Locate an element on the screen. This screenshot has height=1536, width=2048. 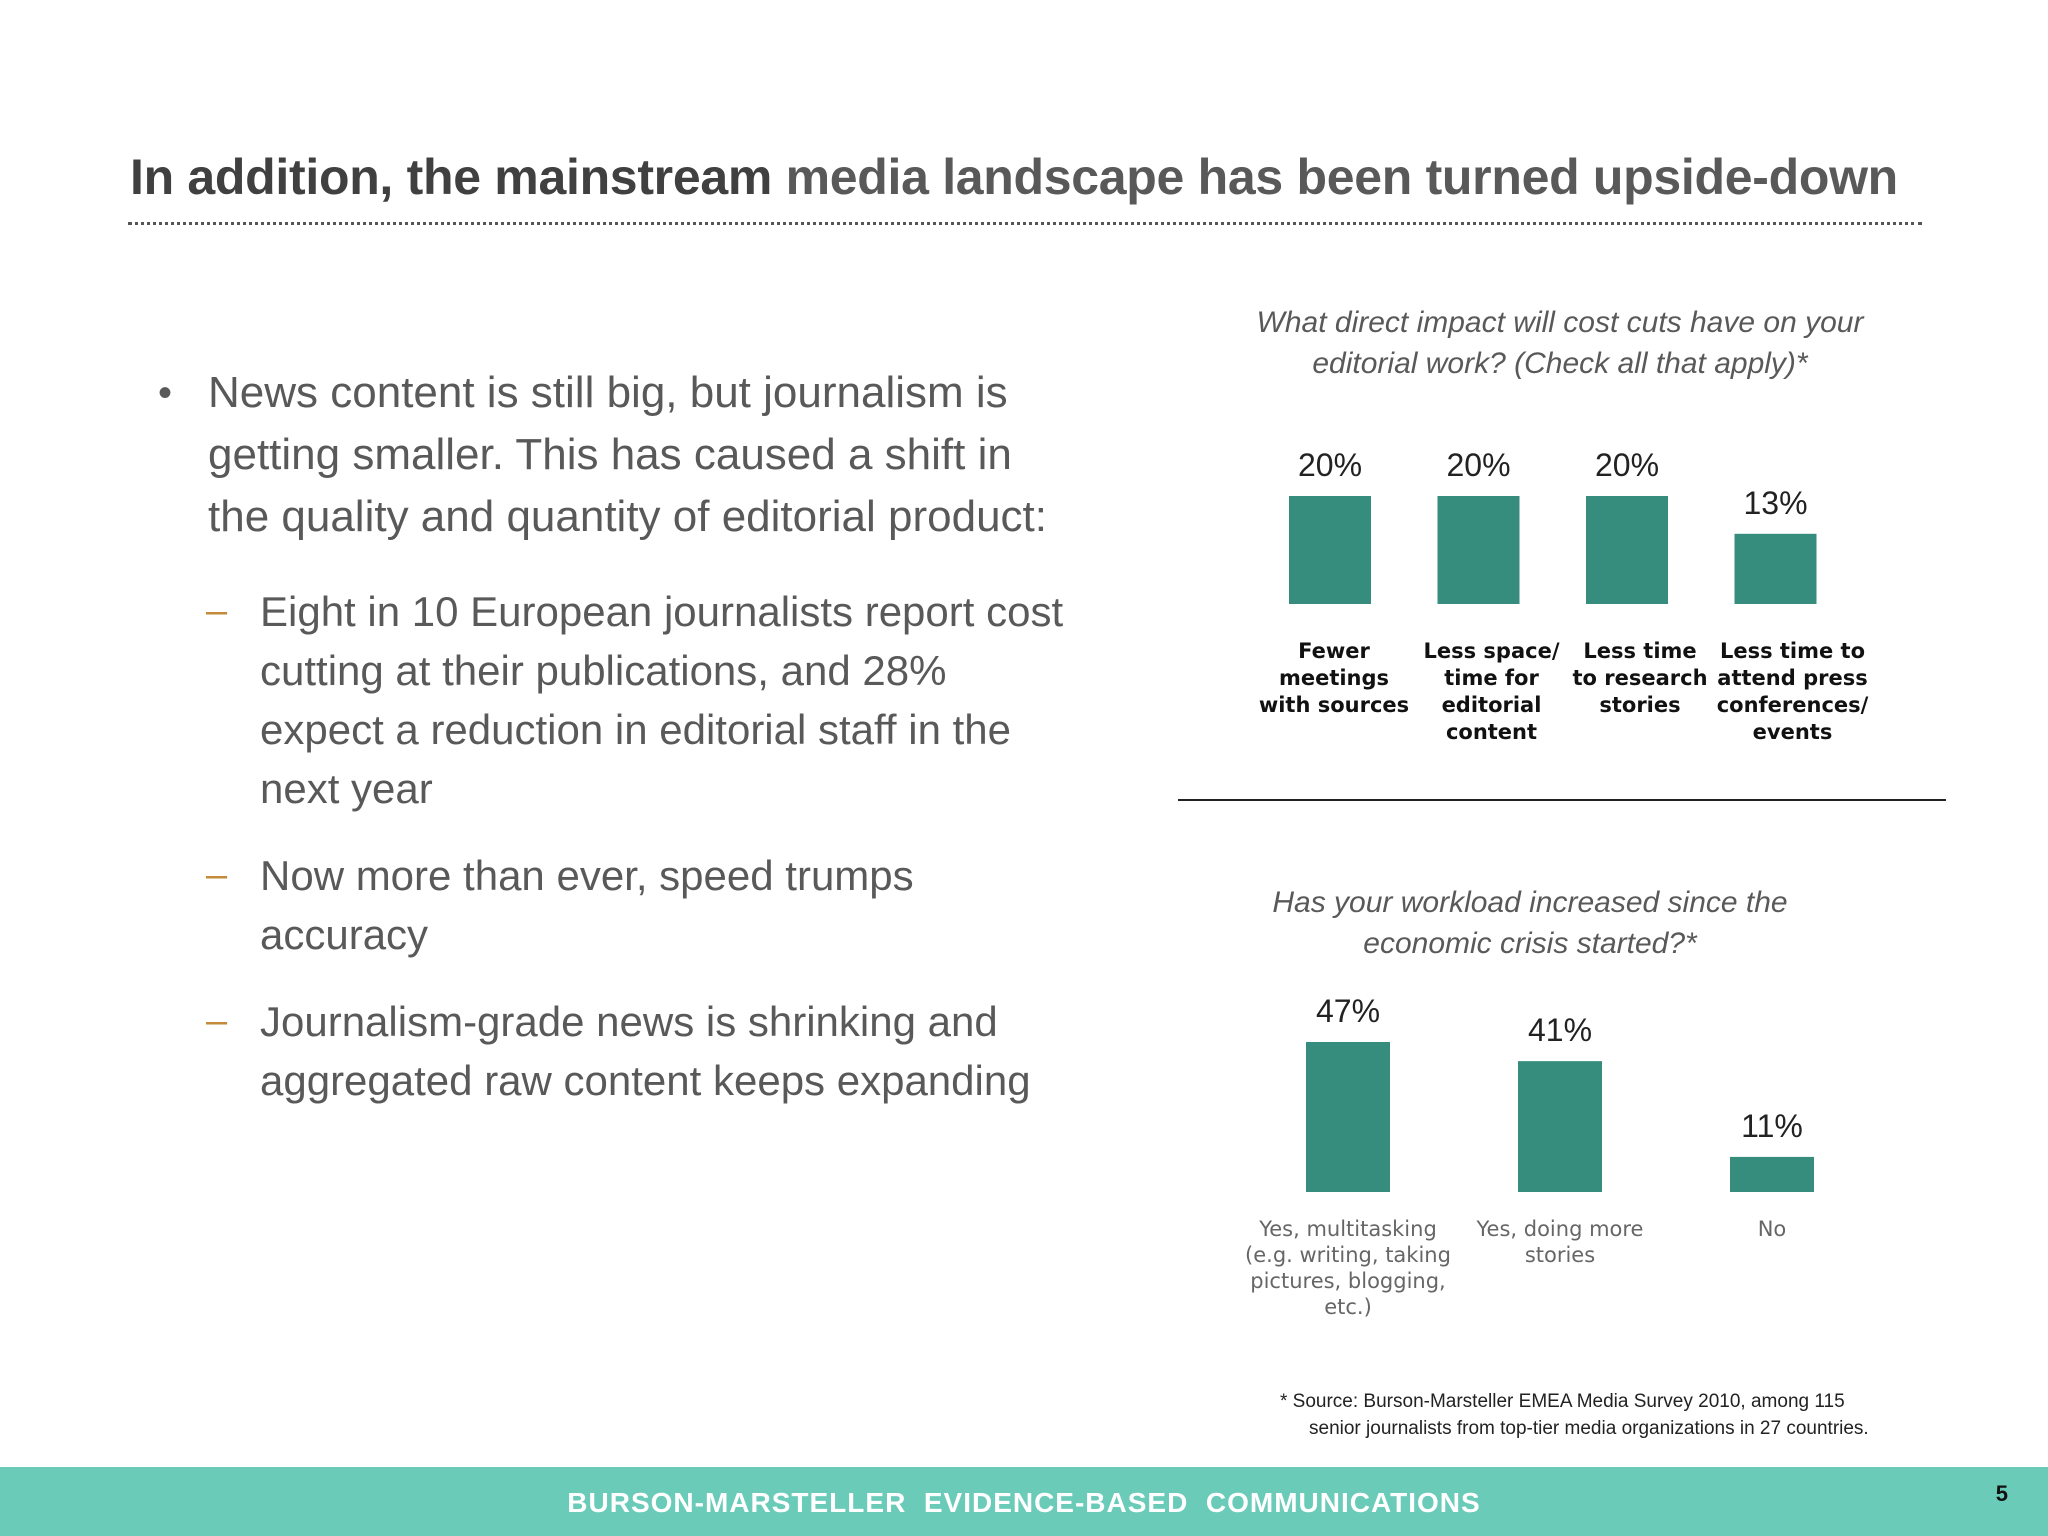
category-label-line: attend press is located at coordinates (1792, 678).